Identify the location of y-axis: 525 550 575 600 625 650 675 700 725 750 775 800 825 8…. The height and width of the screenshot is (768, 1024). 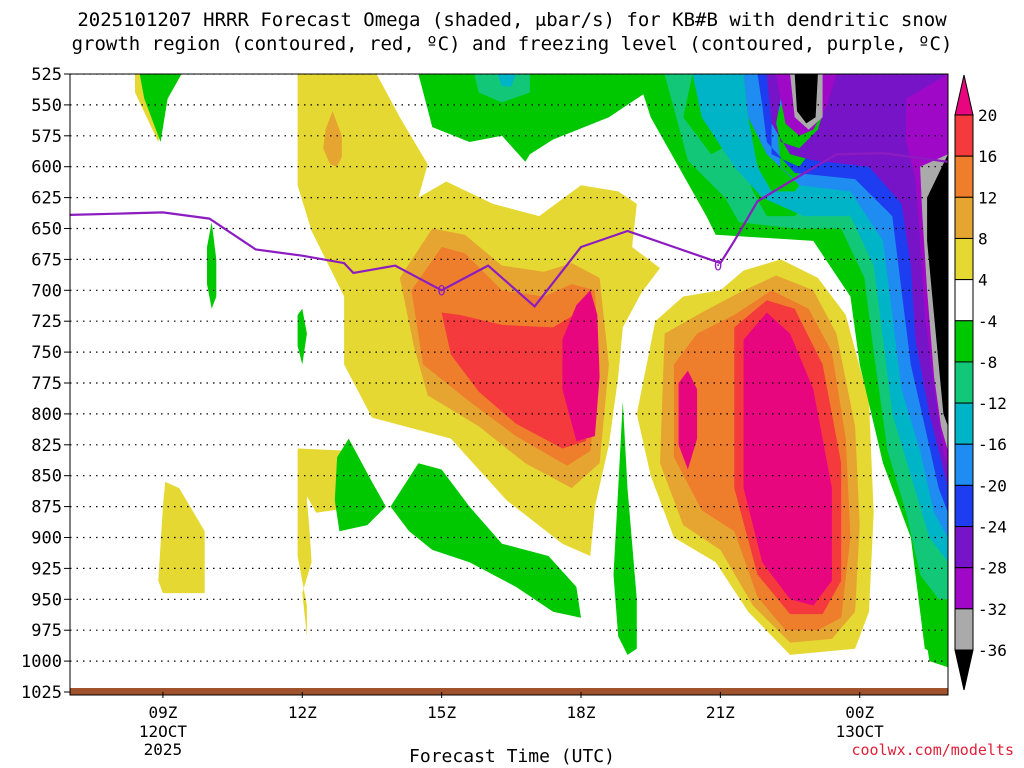
(45, 384).